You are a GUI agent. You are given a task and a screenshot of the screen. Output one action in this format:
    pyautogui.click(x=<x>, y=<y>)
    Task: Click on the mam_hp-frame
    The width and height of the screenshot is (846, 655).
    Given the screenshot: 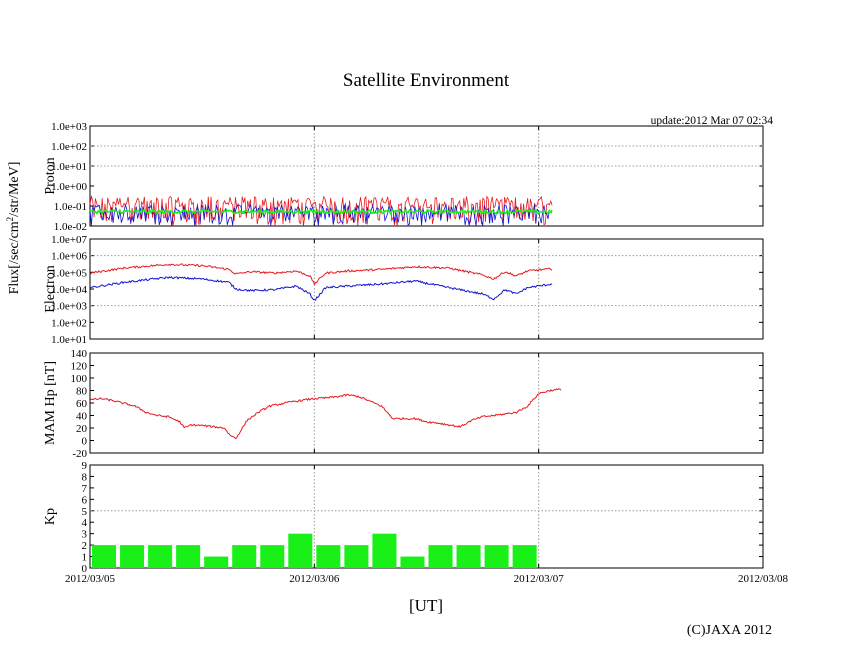 What is the action you would take?
    pyautogui.click(x=426, y=403)
    